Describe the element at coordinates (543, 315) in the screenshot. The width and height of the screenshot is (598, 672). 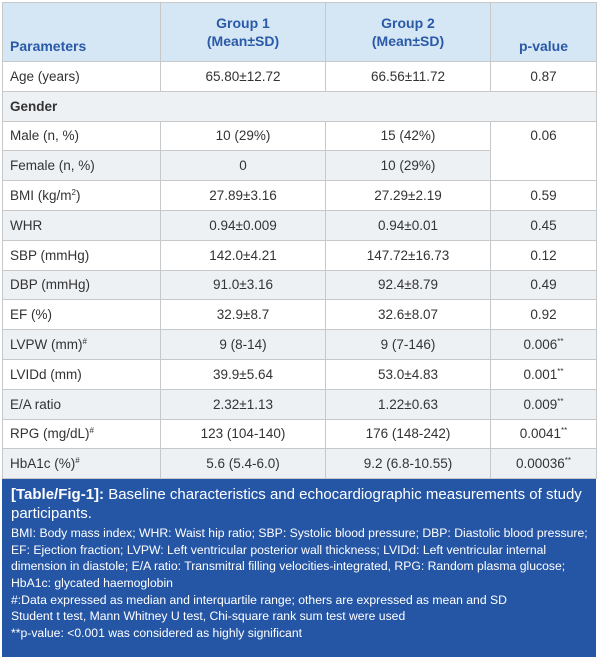
I see `p-value: 0.92` at that location.